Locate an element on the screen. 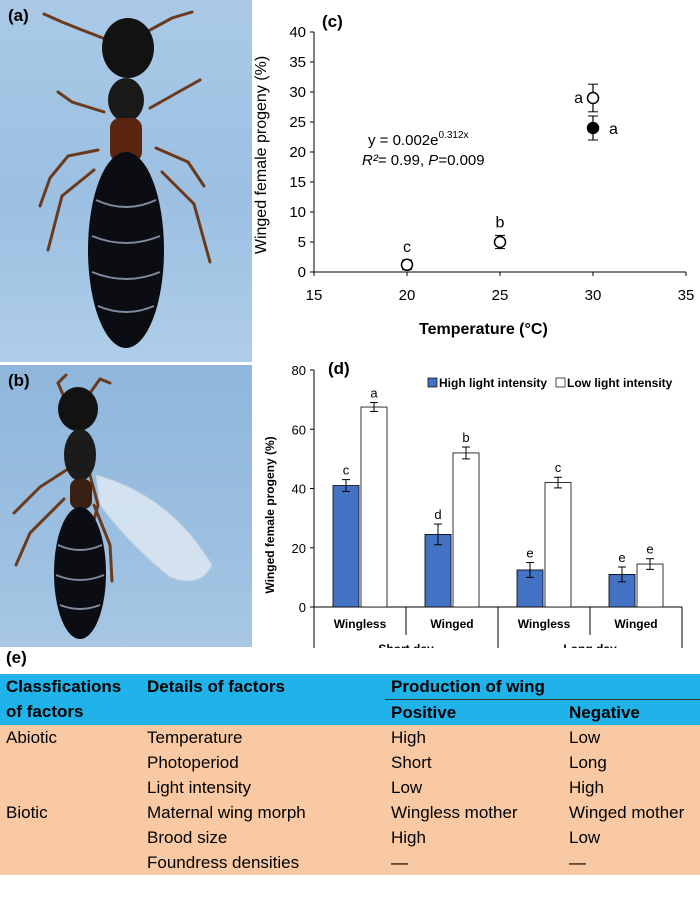 The image size is (700, 915). x-tick-label: 35 is located at coordinates (686, 295).